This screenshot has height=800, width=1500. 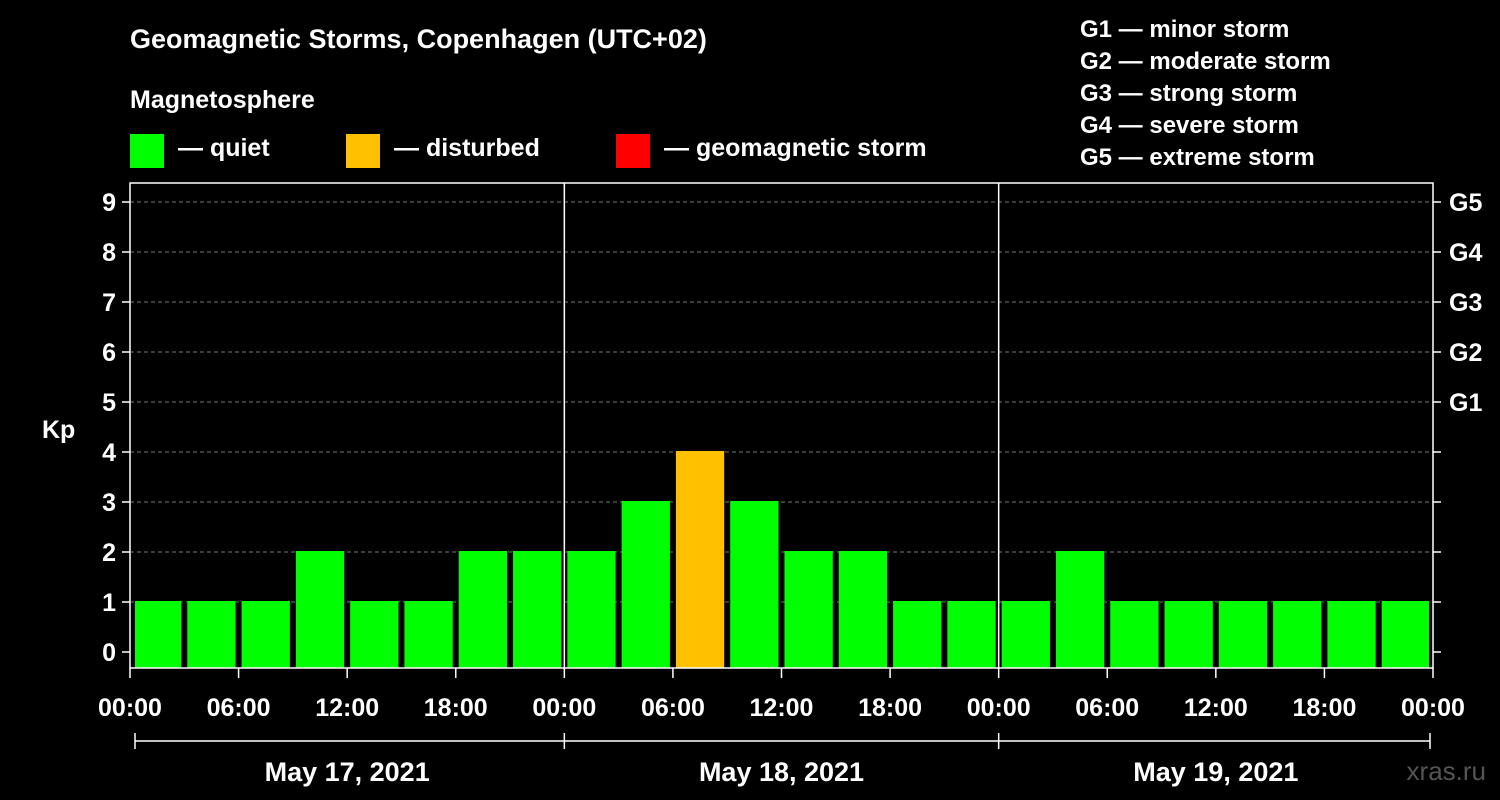 What do you see at coordinates (363, 151) in the screenshot?
I see `legend-swatch-disturbed` at bounding box center [363, 151].